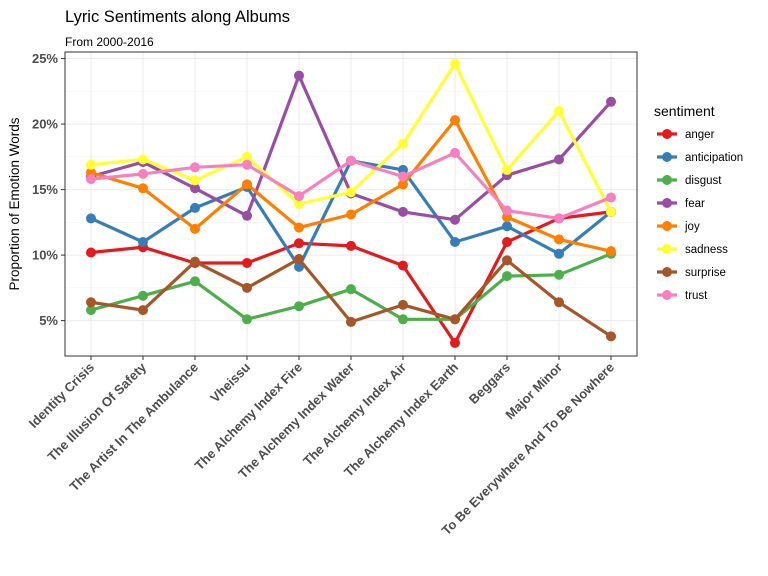 This screenshot has height=576, width=768. I want to click on legend-label: trust, so click(696, 296).